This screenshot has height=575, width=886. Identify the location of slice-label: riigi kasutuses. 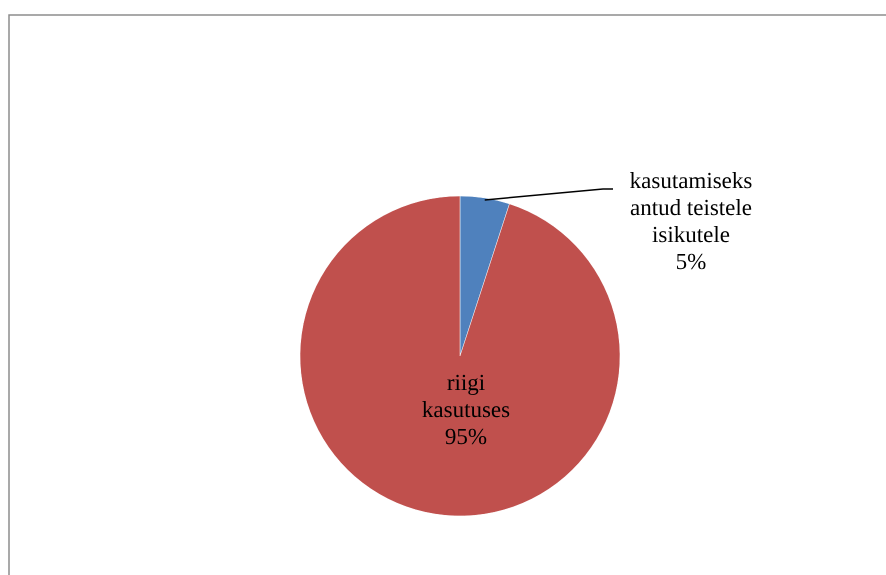
(466, 396).